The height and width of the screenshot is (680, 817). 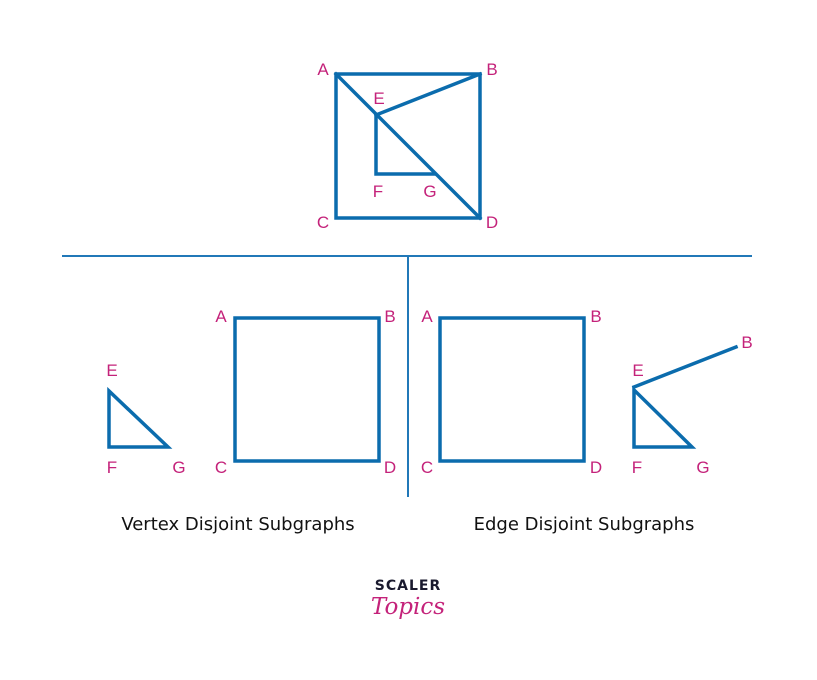 What do you see at coordinates (237, 524) in the screenshot?
I see `caption-vertex-disjoint: Vertex Disjoint Subgraphs` at bounding box center [237, 524].